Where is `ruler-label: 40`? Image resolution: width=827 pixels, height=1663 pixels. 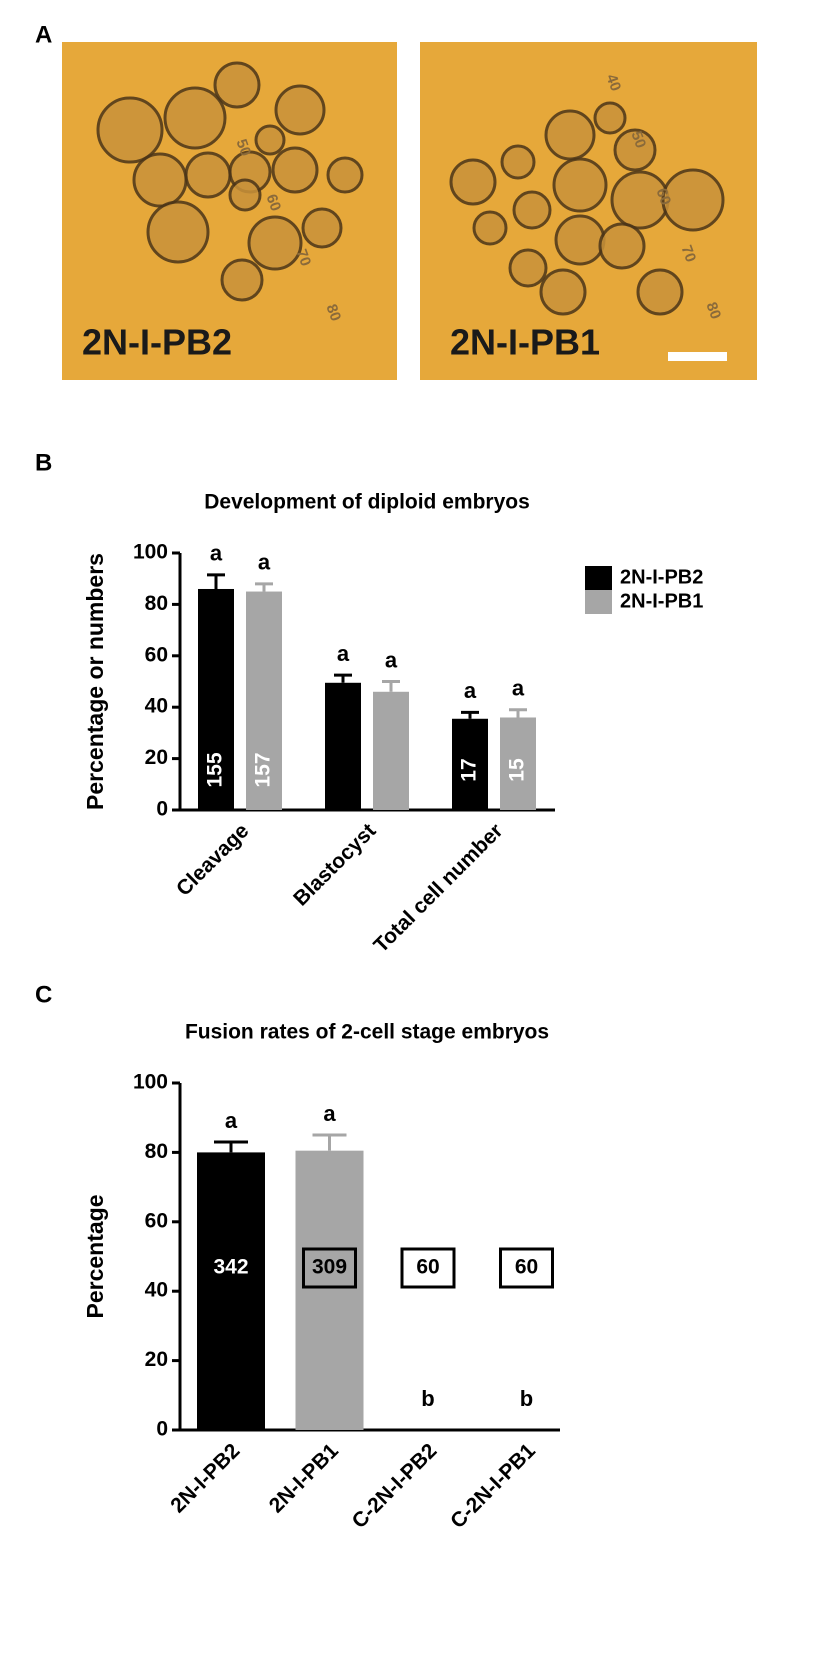 ruler-label: 40 is located at coordinates (614, 82).